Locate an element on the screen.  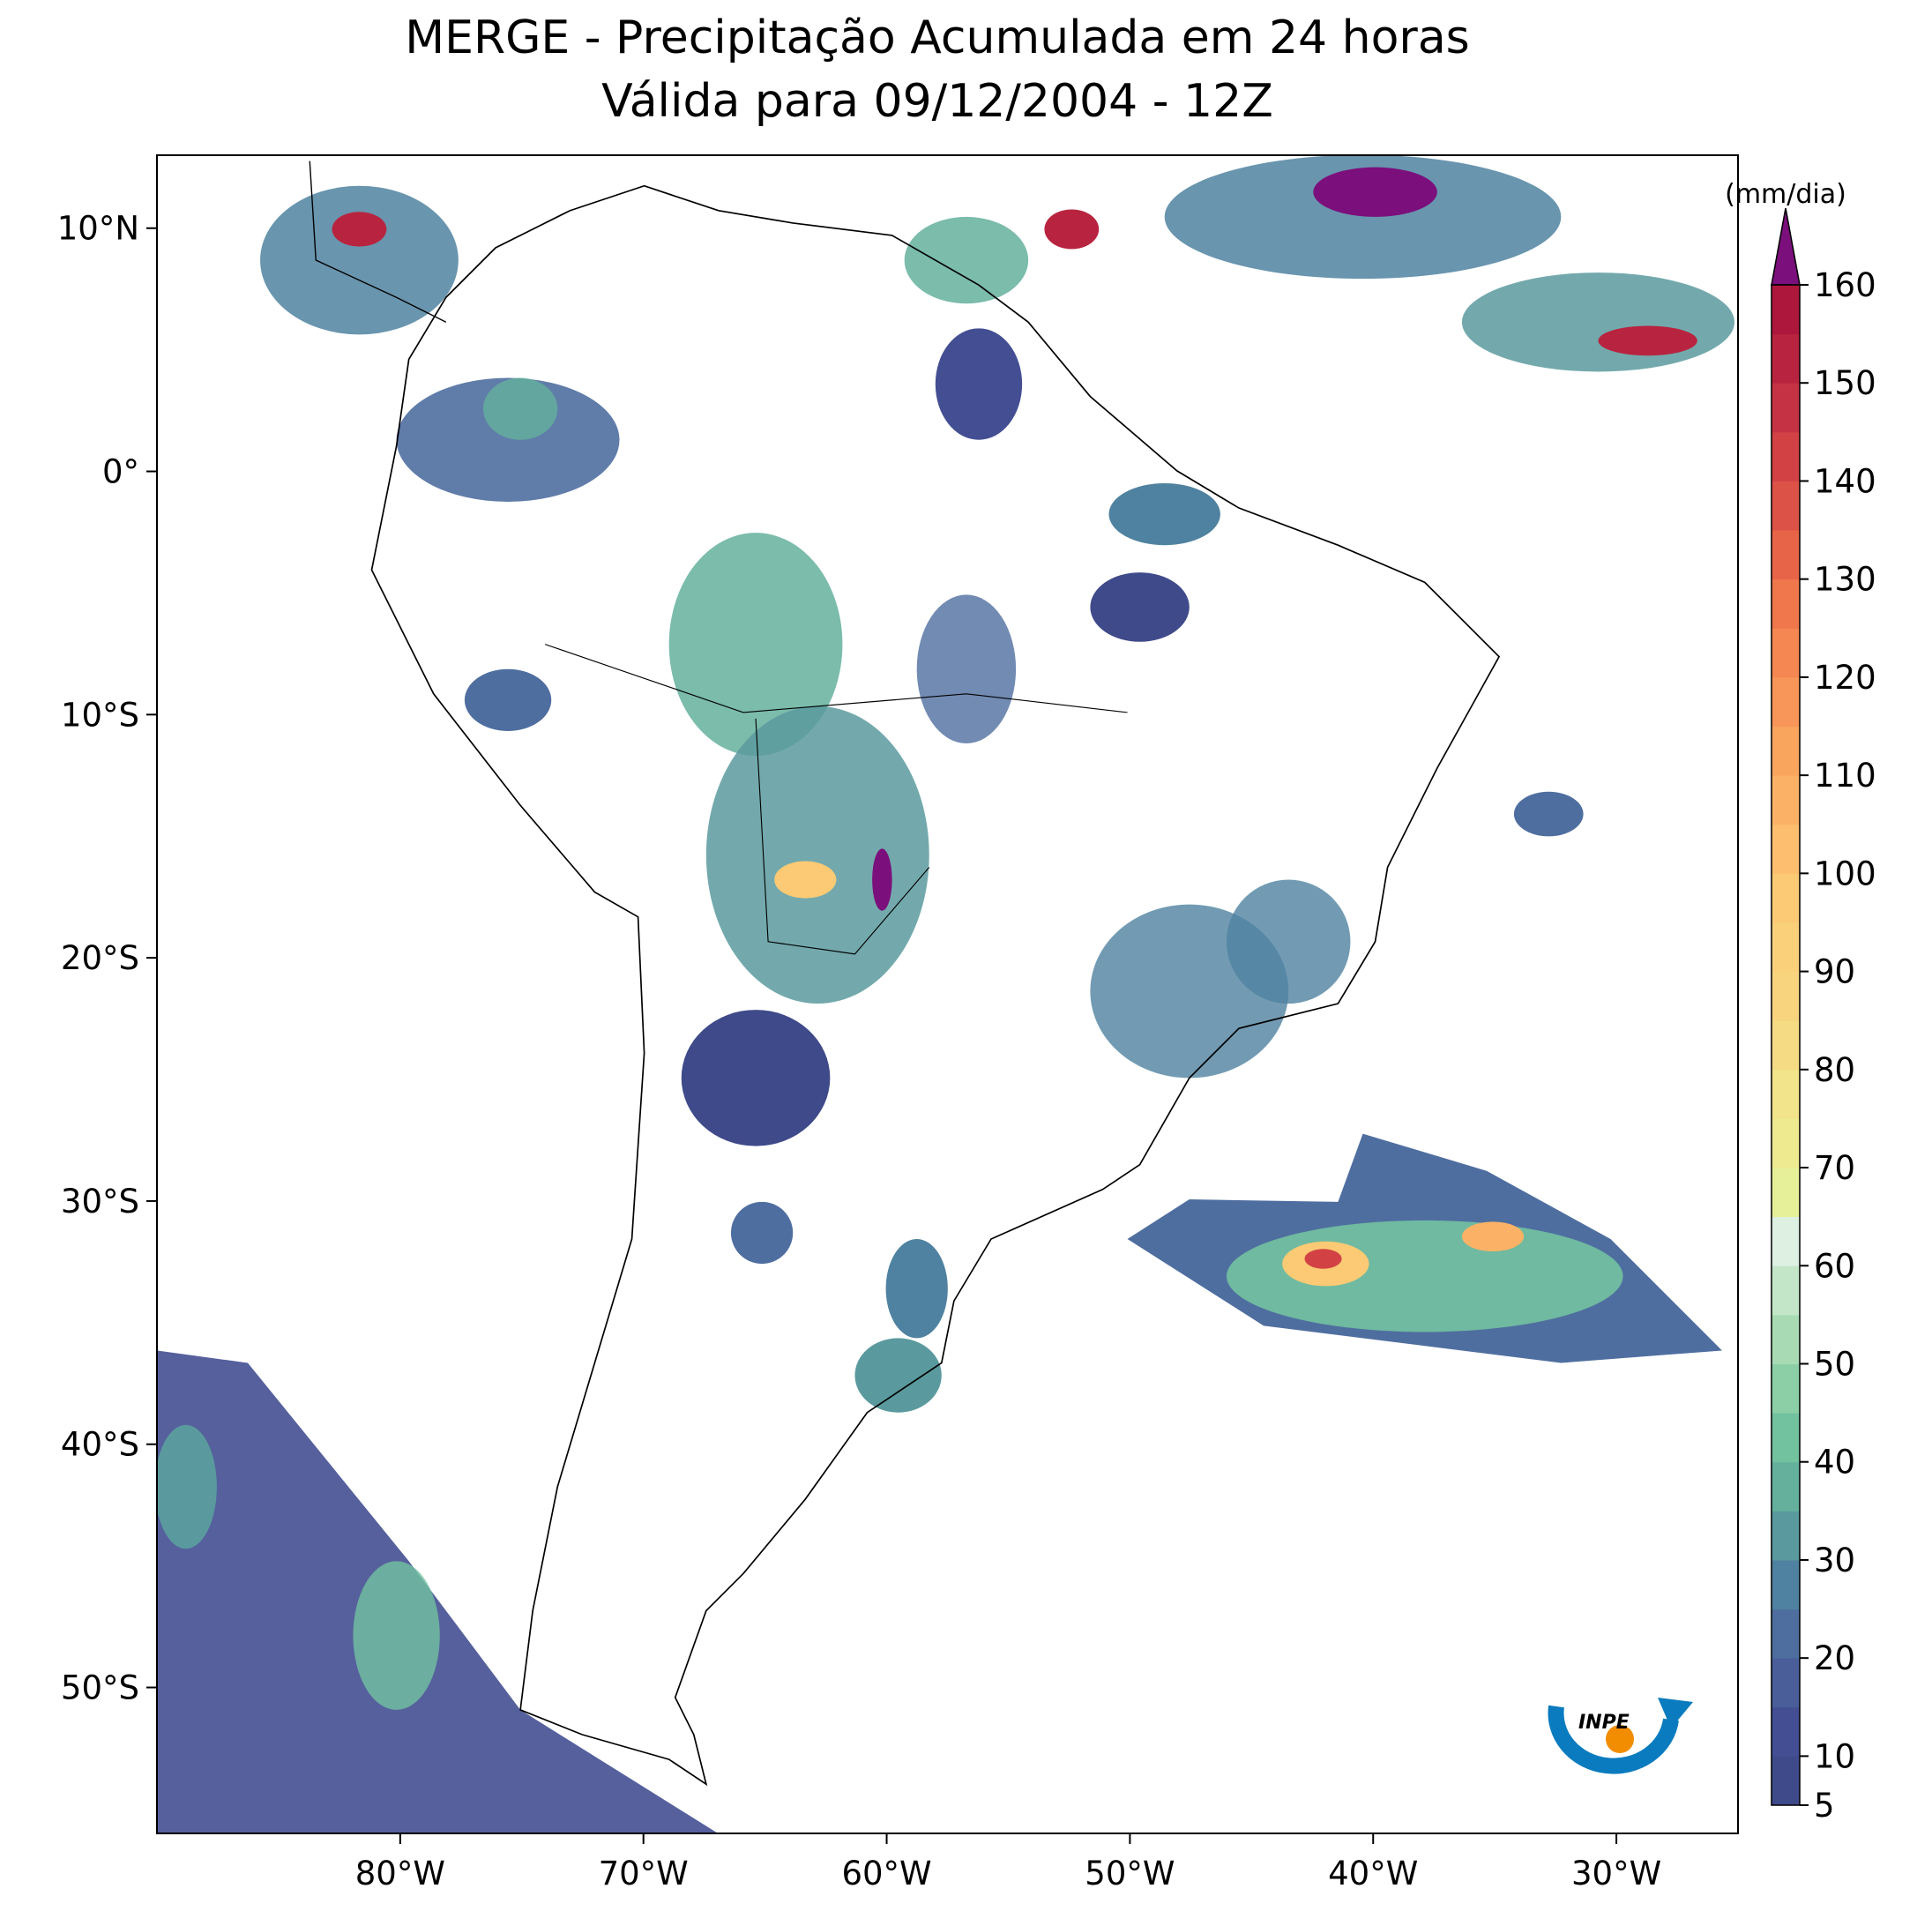
y-tick-label: 40°S is located at coordinates (100, 1445).